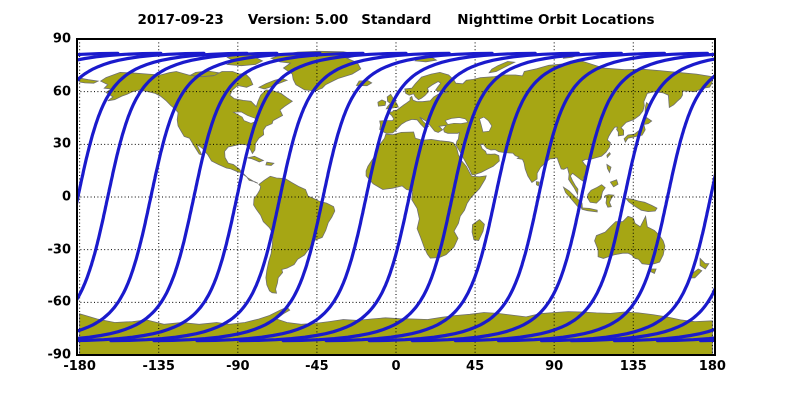  Describe the element at coordinates (596, 194) in the screenshot. I see `landmass-borneo` at that location.